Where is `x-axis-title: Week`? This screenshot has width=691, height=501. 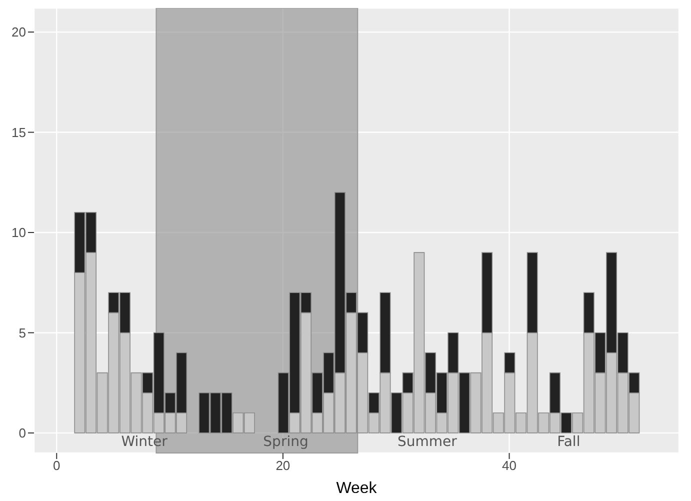
x-axis-title: Week is located at coordinates (357, 488).